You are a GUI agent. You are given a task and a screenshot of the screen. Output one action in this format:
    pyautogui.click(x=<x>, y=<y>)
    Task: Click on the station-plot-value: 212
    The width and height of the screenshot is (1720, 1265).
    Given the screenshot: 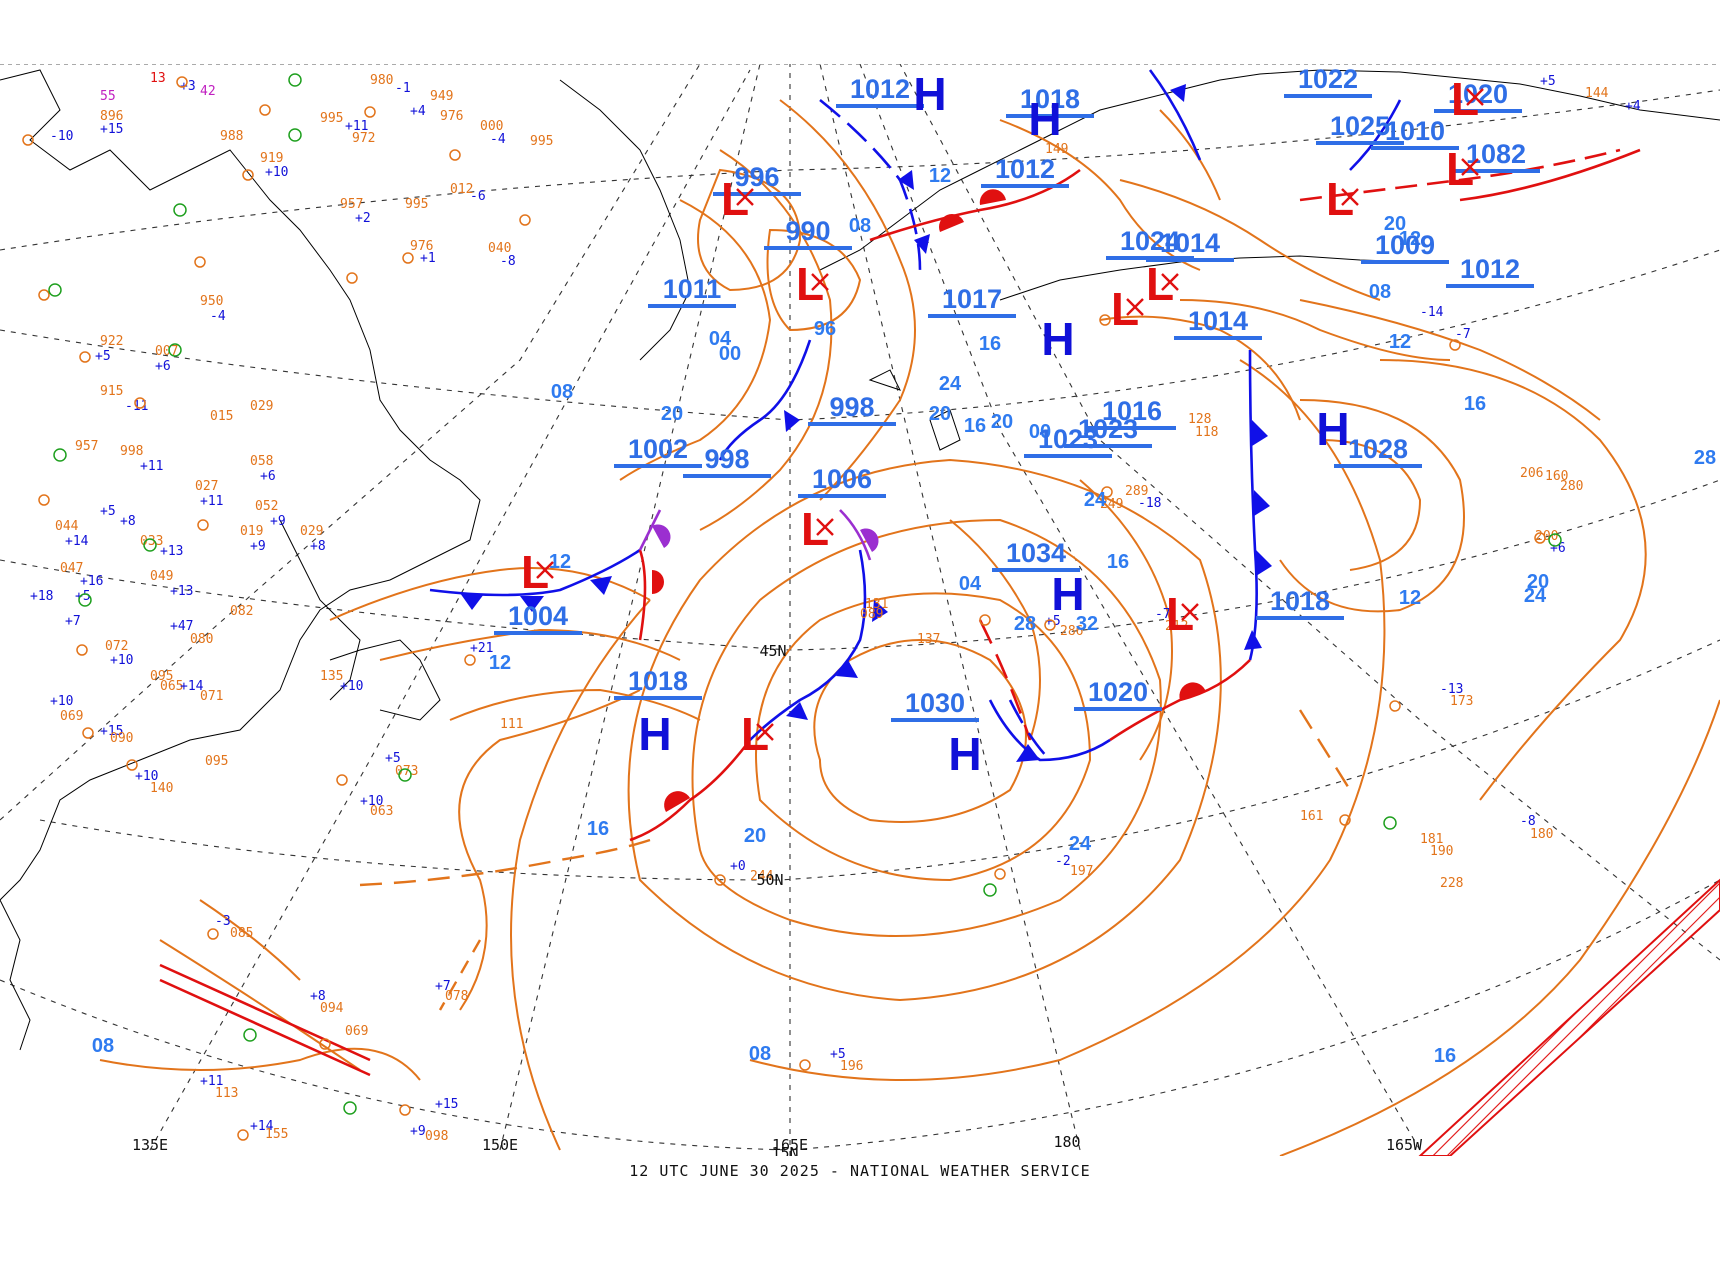 What is the action you would take?
    pyautogui.click(x=1176, y=626)
    